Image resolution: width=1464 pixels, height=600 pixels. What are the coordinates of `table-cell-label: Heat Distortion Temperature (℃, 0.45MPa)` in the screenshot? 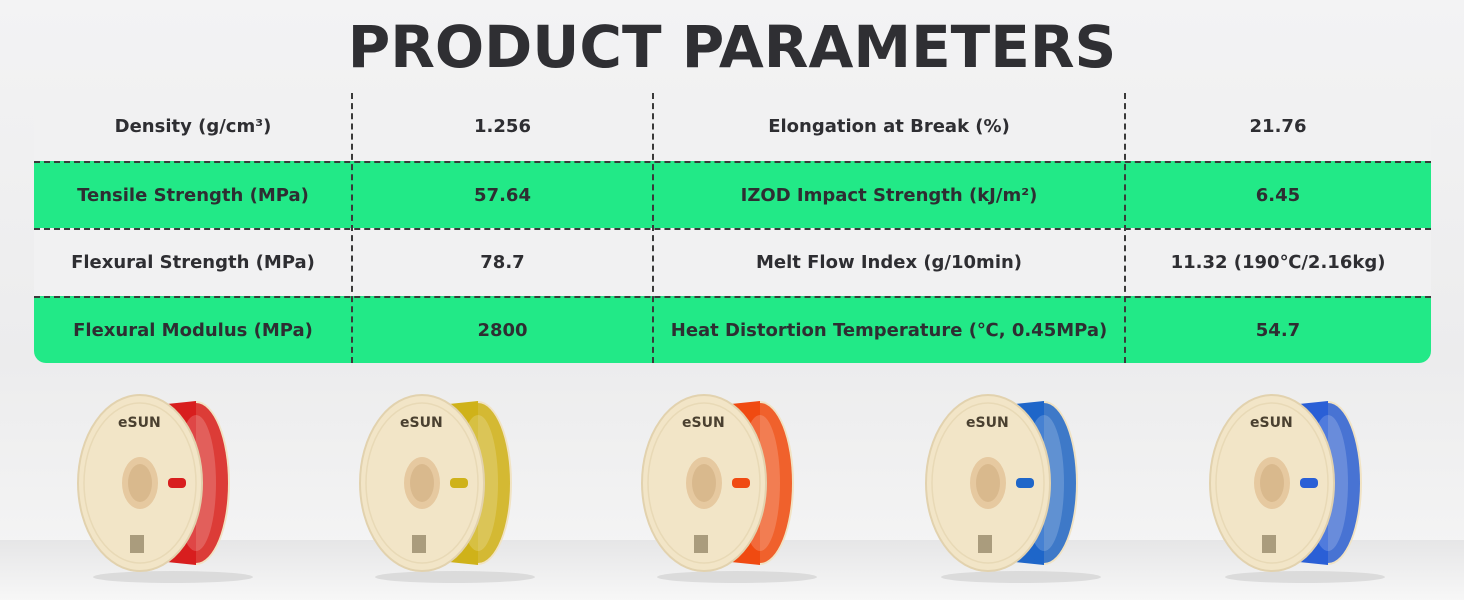 It's located at (889, 330).